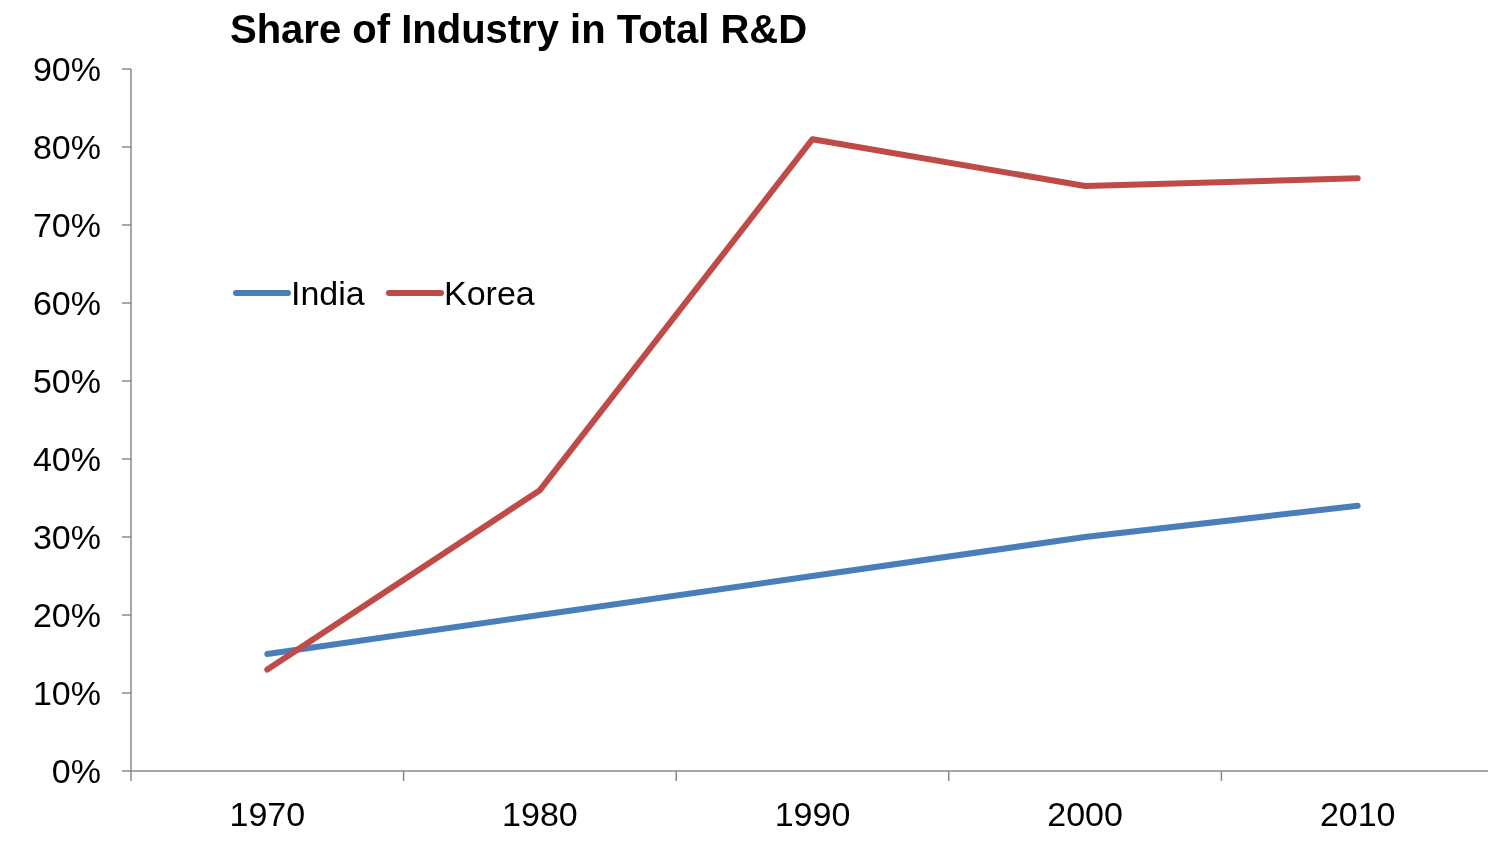 The height and width of the screenshot is (846, 1496). I want to click on y-tick-label: 80%, so click(66, 146).